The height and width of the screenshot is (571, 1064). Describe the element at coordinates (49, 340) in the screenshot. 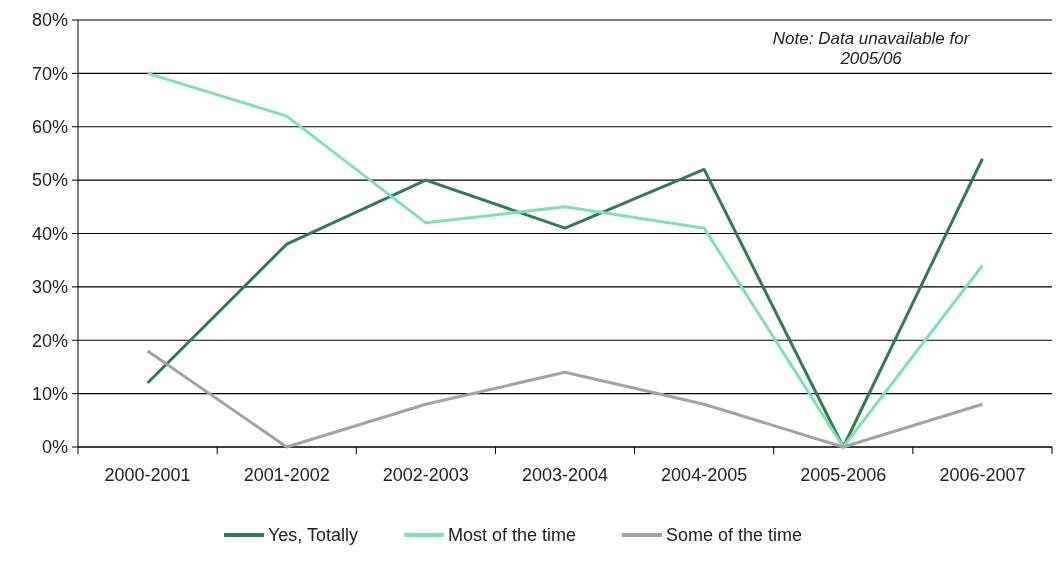

I see `y-tick-label: 20%` at that location.